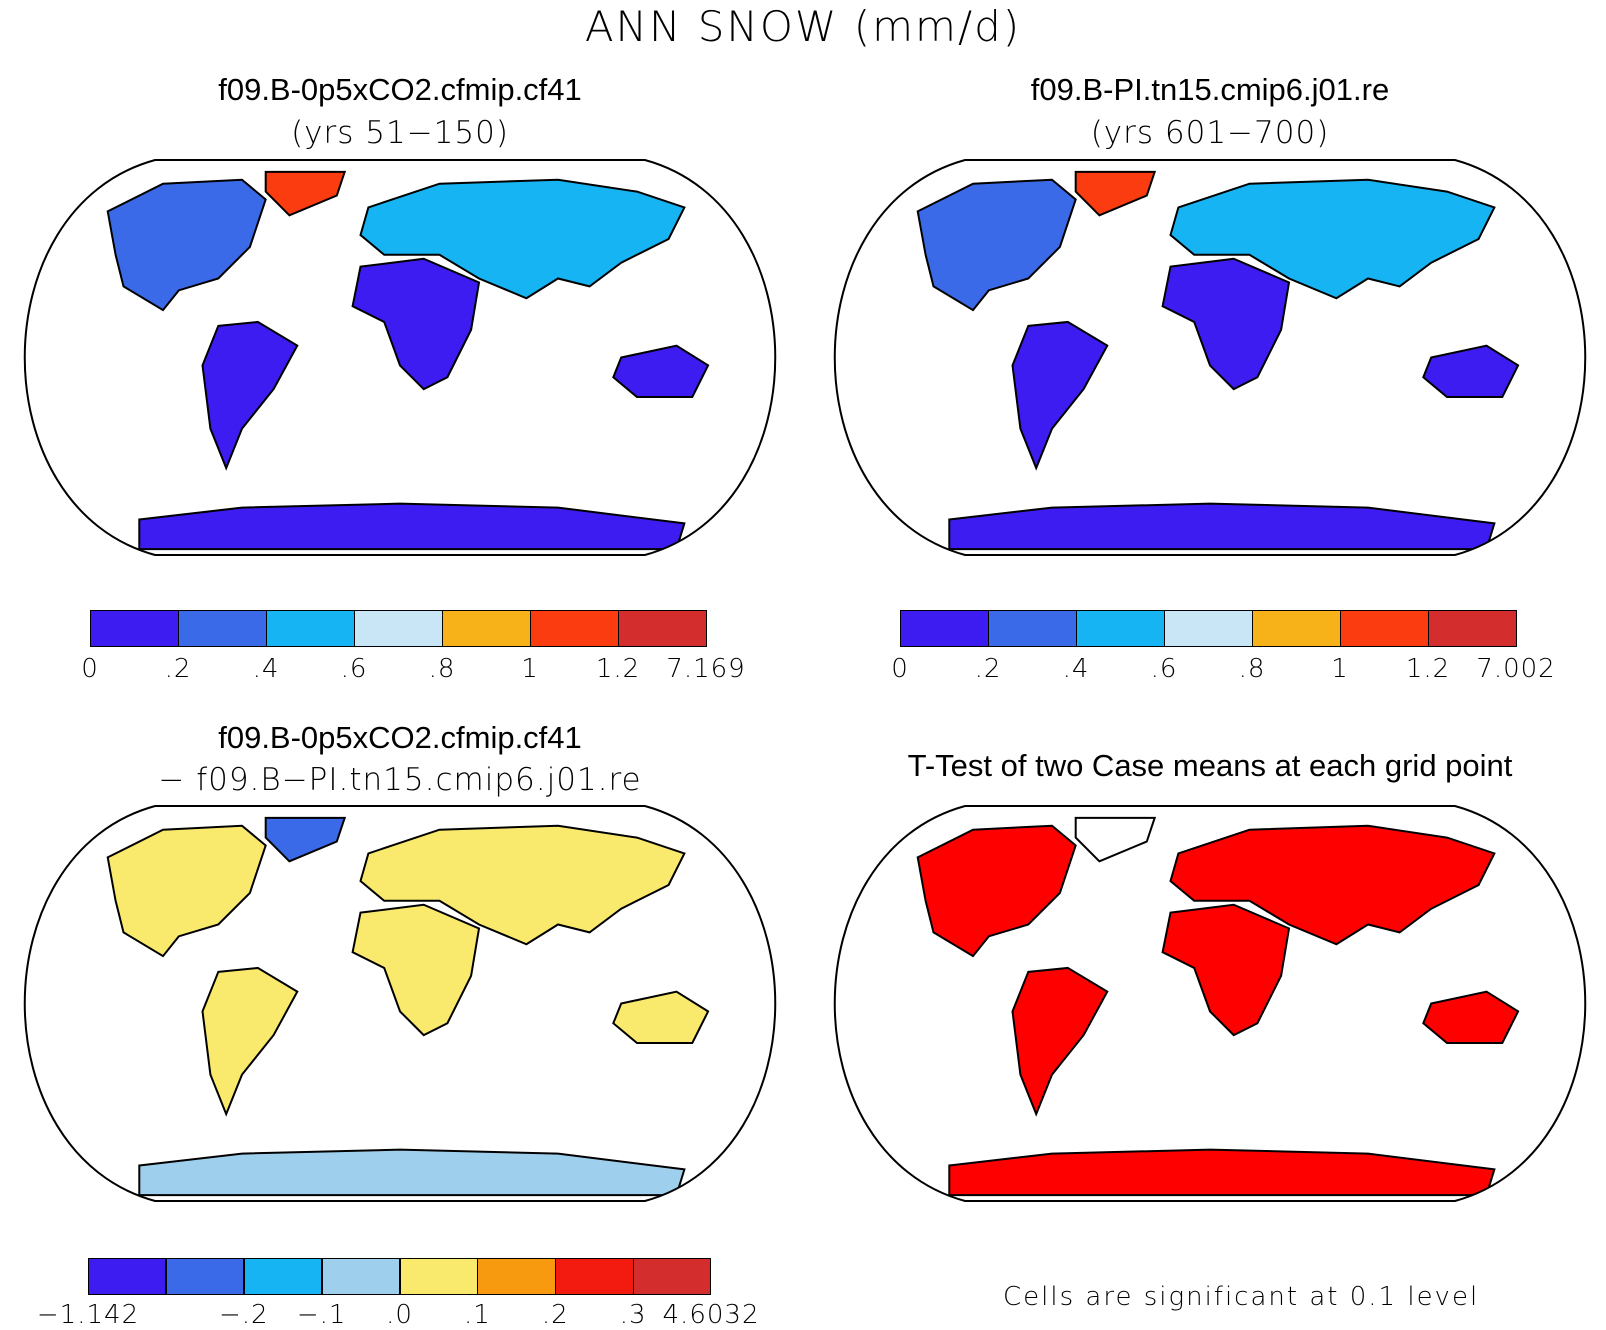  I want to click on map-case1-panel-samerica, so click(250, 395).